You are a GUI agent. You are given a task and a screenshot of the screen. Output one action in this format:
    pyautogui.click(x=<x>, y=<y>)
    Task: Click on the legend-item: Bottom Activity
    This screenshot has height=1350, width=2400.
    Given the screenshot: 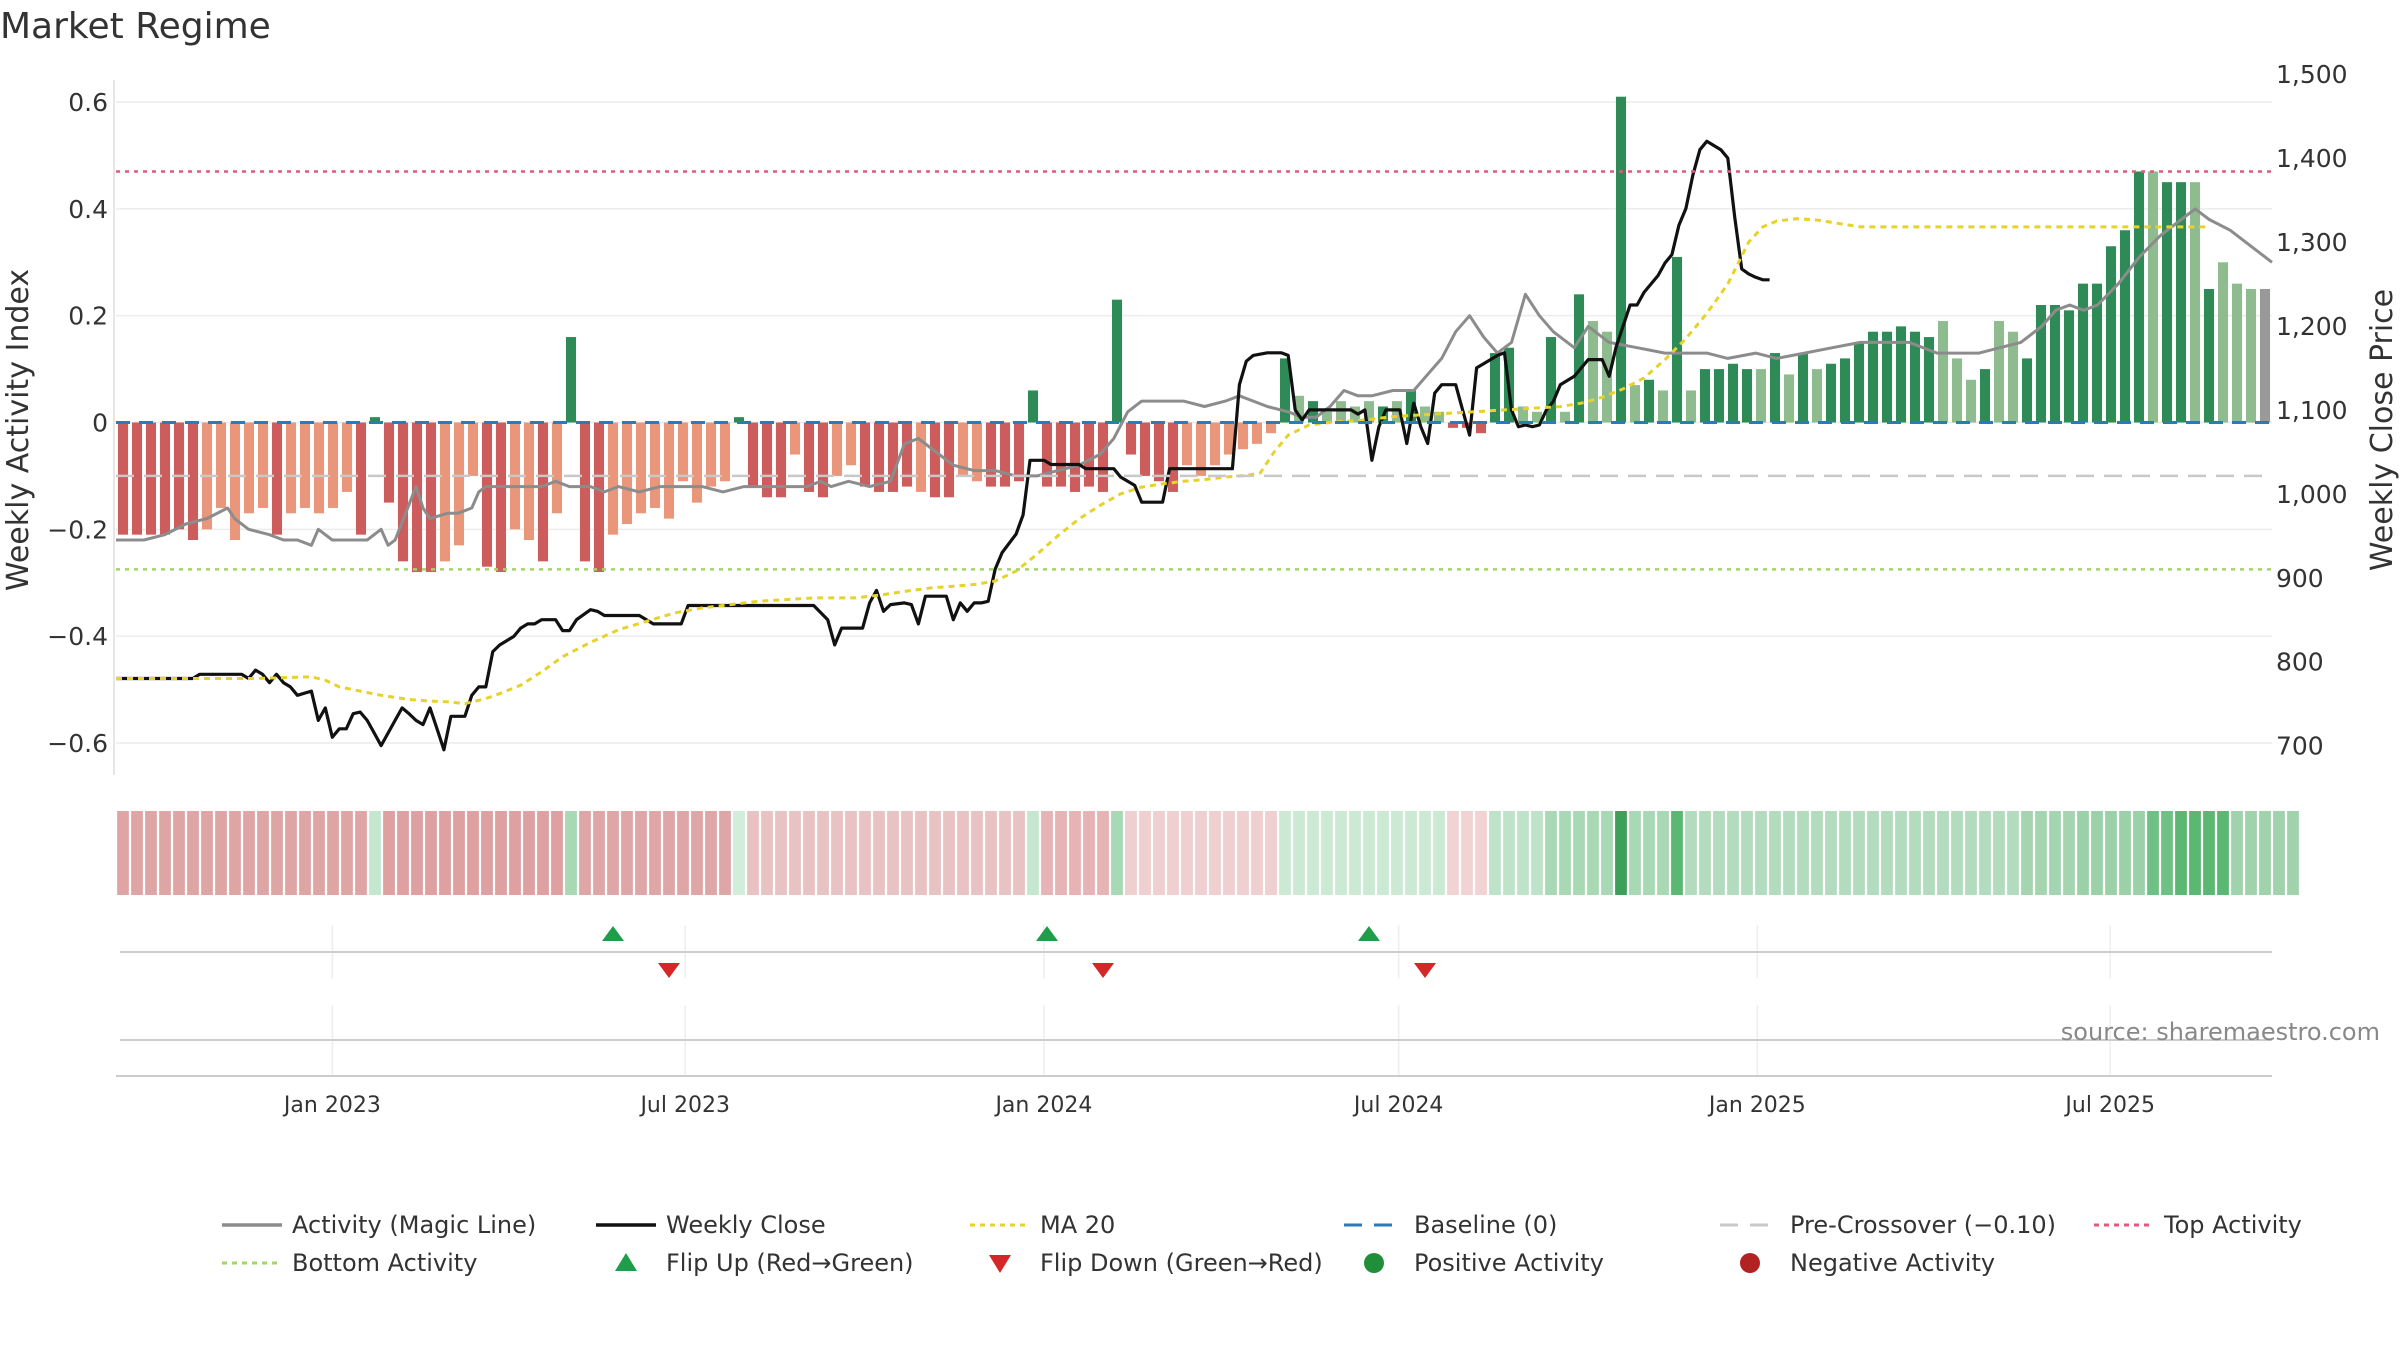 What is the action you would take?
    pyautogui.click(x=349, y=1263)
    